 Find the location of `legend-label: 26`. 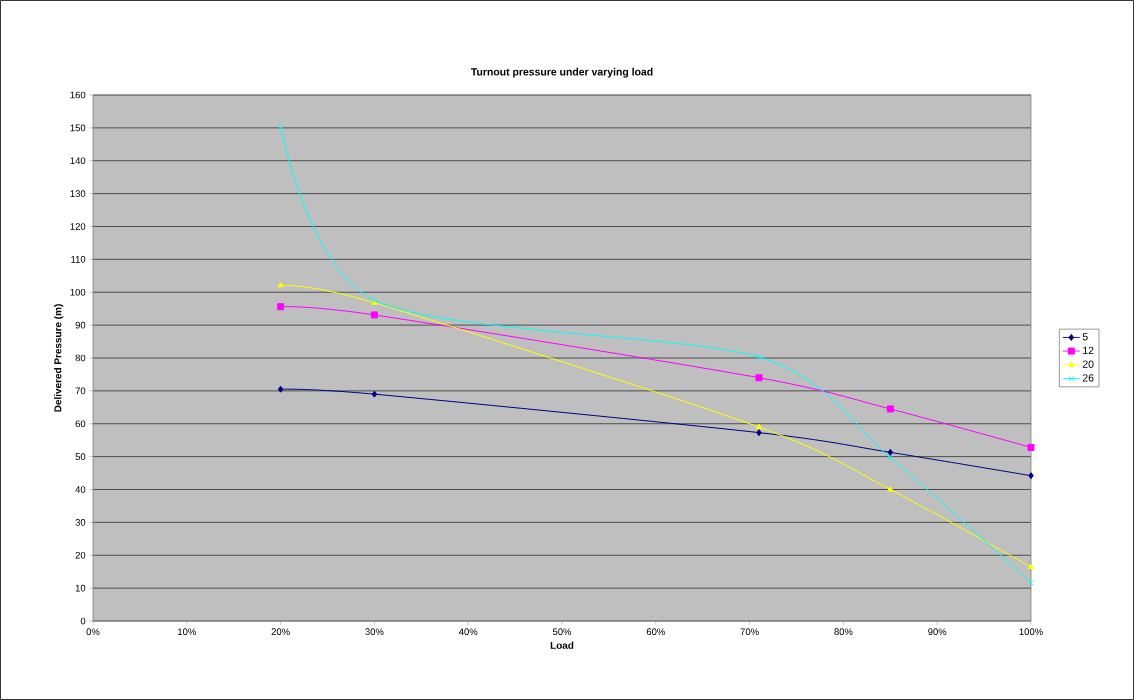

legend-label: 26 is located at coordinates (1088, 378).